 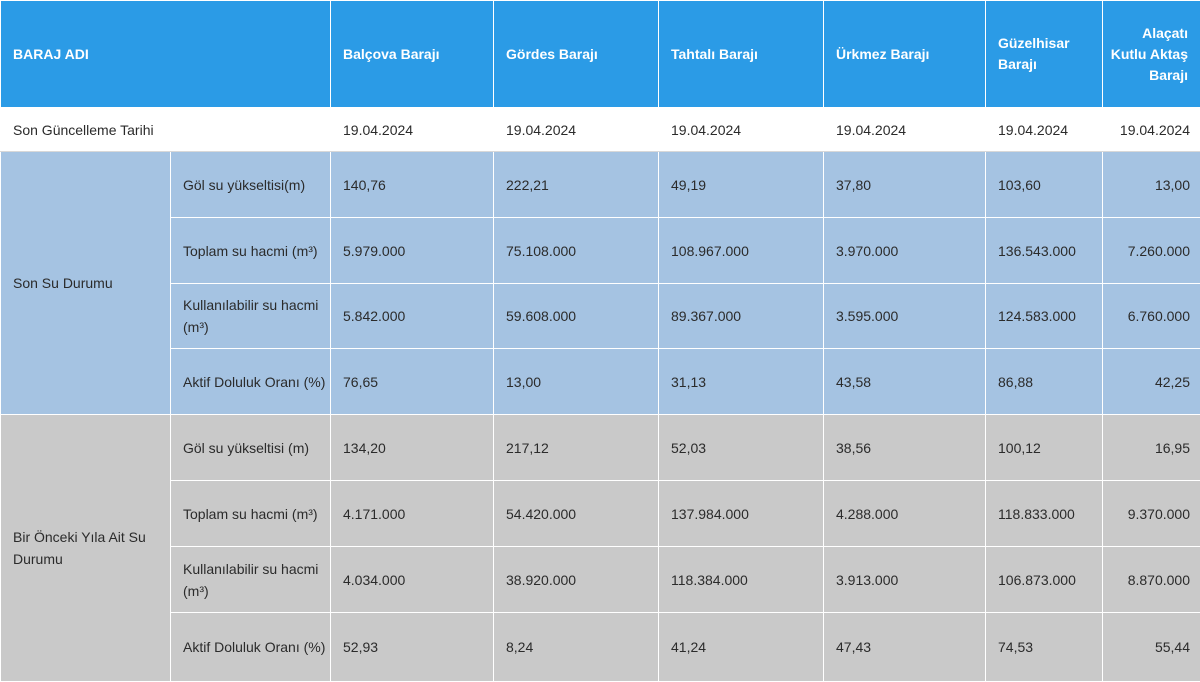 What do you see at coordinates (412, 514) in the screenshot?
I see `table-cell: 4.171.000` at bounding box center [412, 514].